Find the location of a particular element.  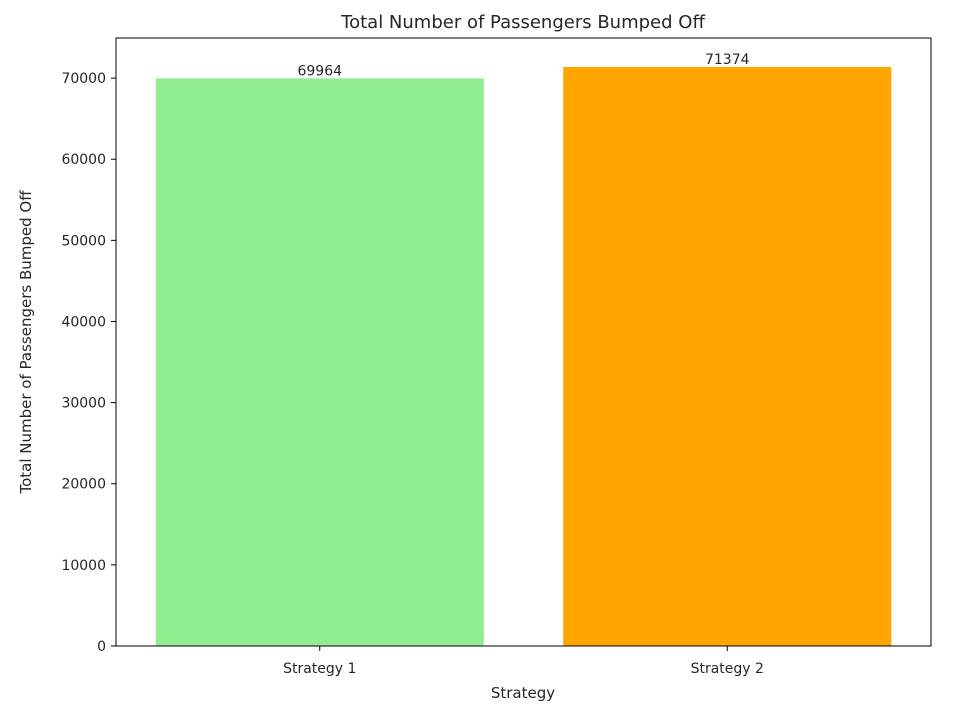

y-tick-label: 60000 is located at coordinates (83, 160).